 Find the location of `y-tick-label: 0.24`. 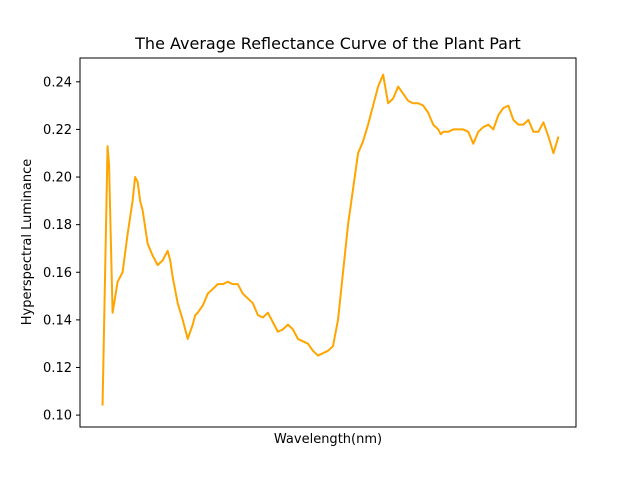

y-tick-label: 0.24 is located at coordinates (57, 82).